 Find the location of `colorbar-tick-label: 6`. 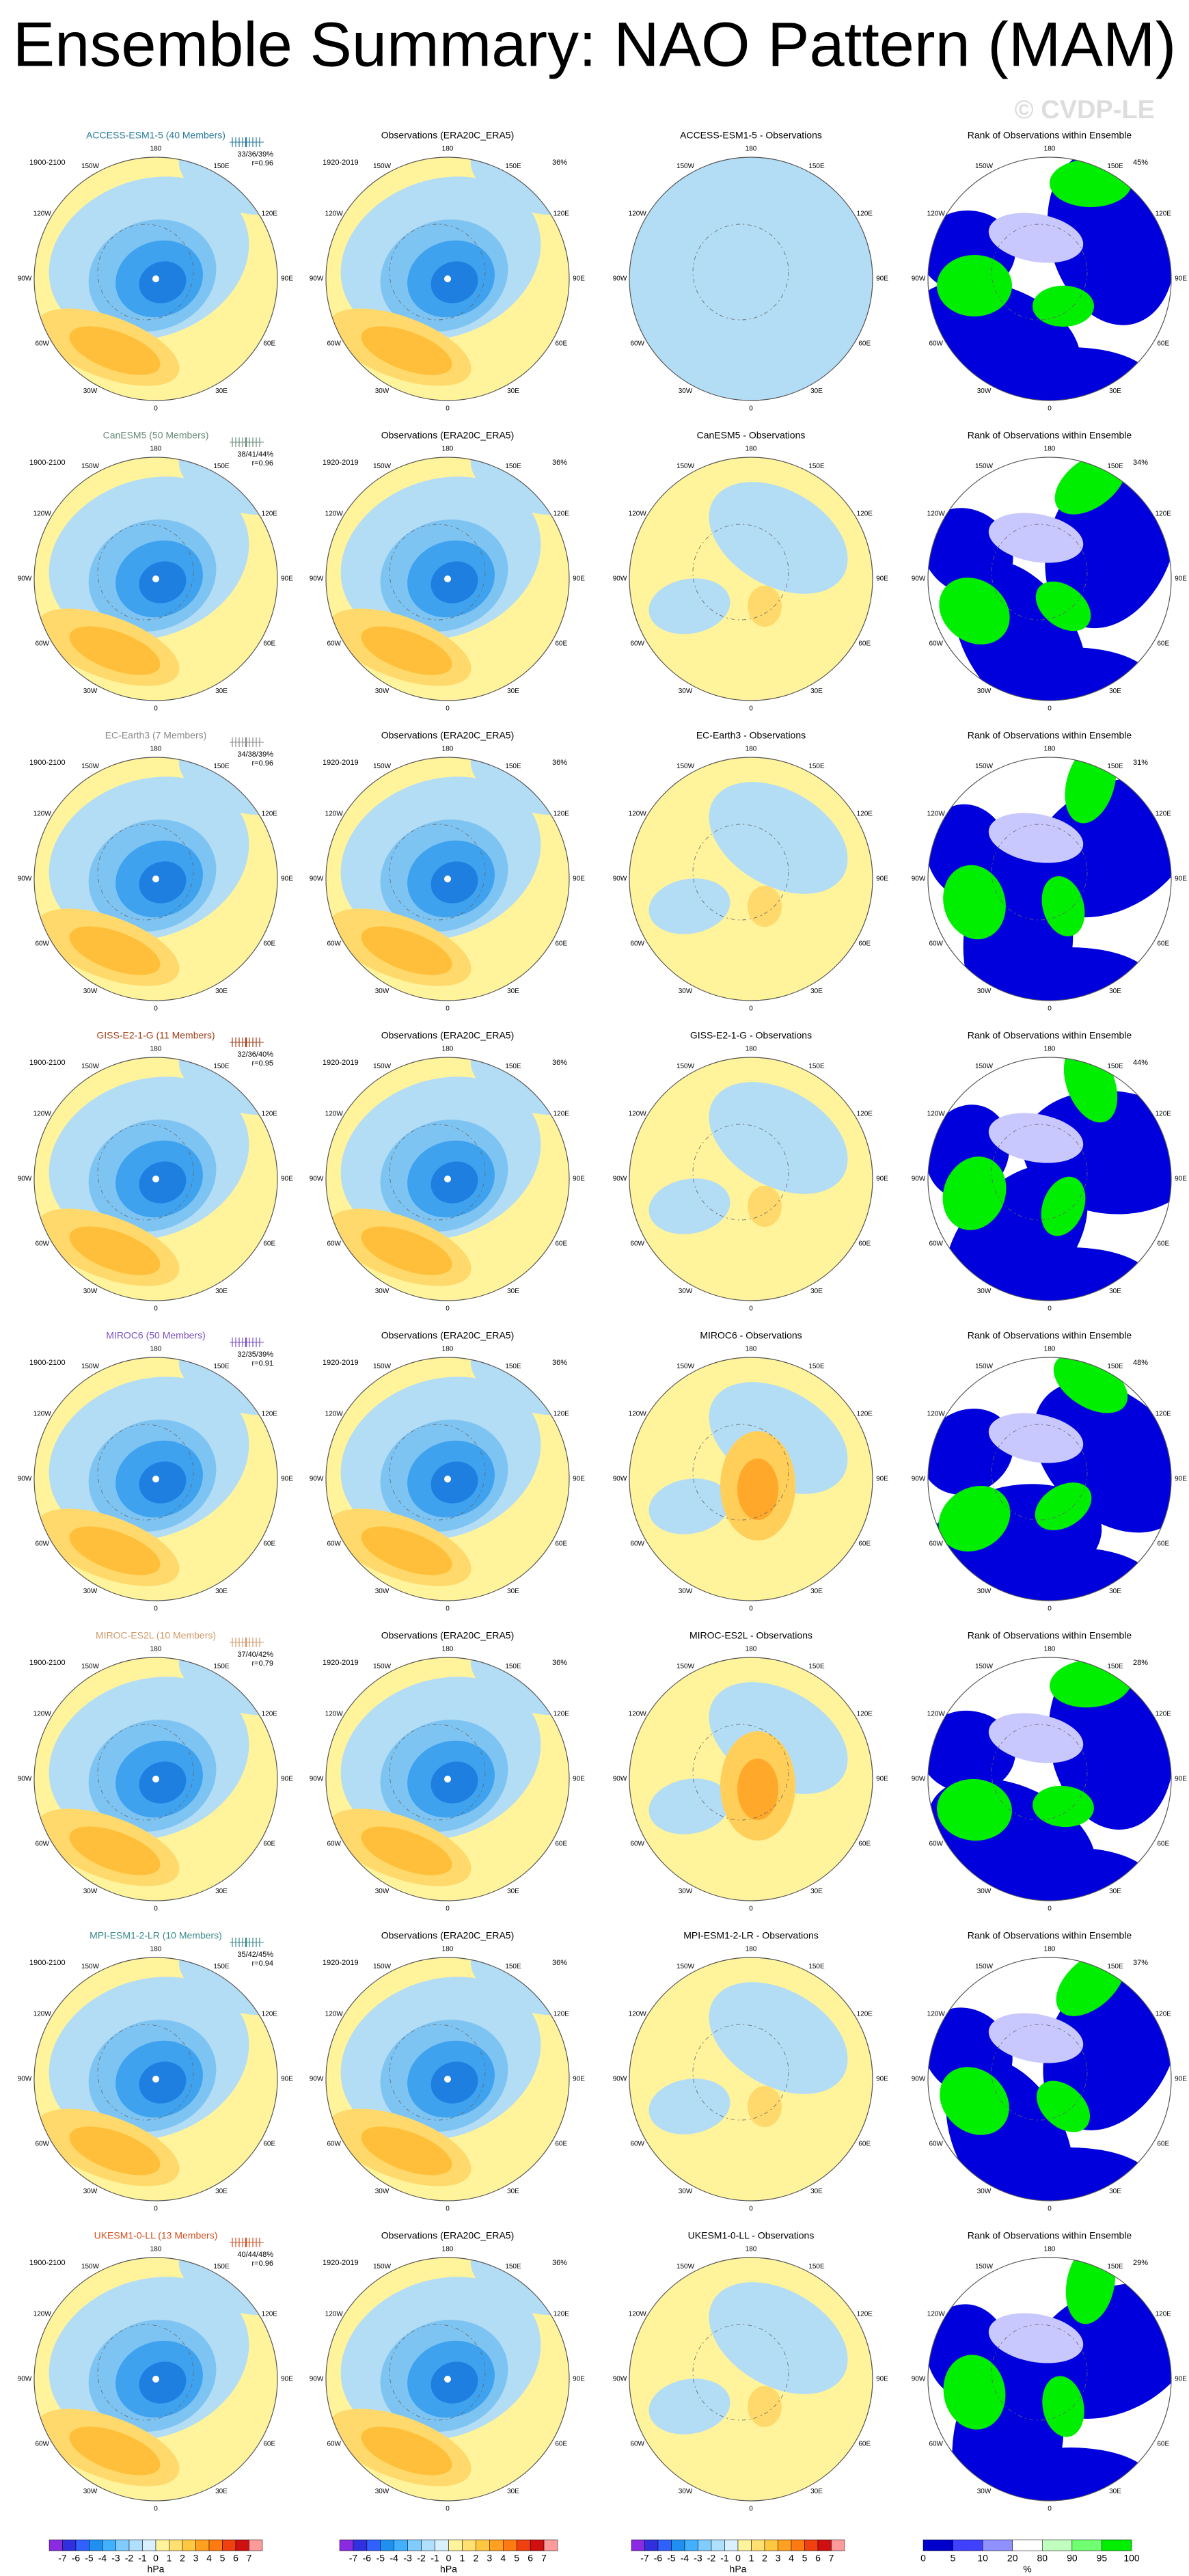

colorbar-tick-label: 6 is located at coordinates (818, 2558).